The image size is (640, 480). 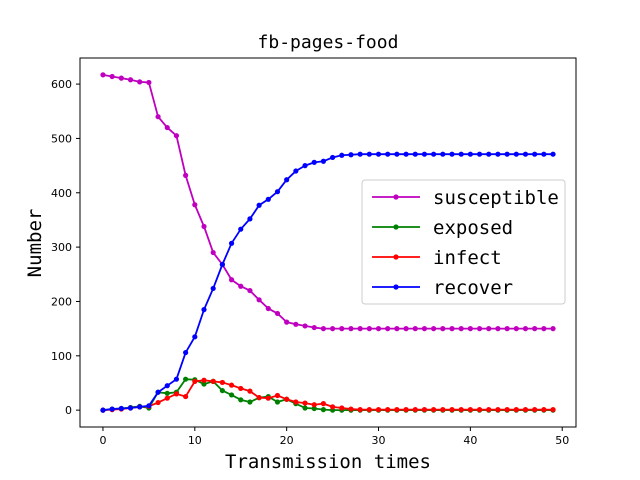 What do you see at coordinates (437, 258) in the screenshot?
I see `legend-item-infect: infect` at bounding box center [437, 258].